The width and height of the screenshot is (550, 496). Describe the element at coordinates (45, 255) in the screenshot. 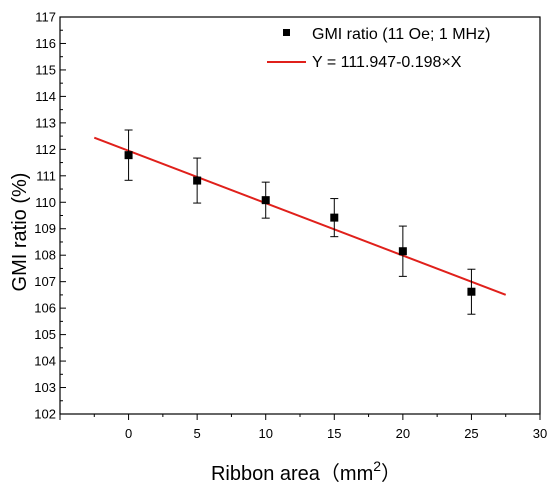

I see `y-tick-label: 108` at that location.